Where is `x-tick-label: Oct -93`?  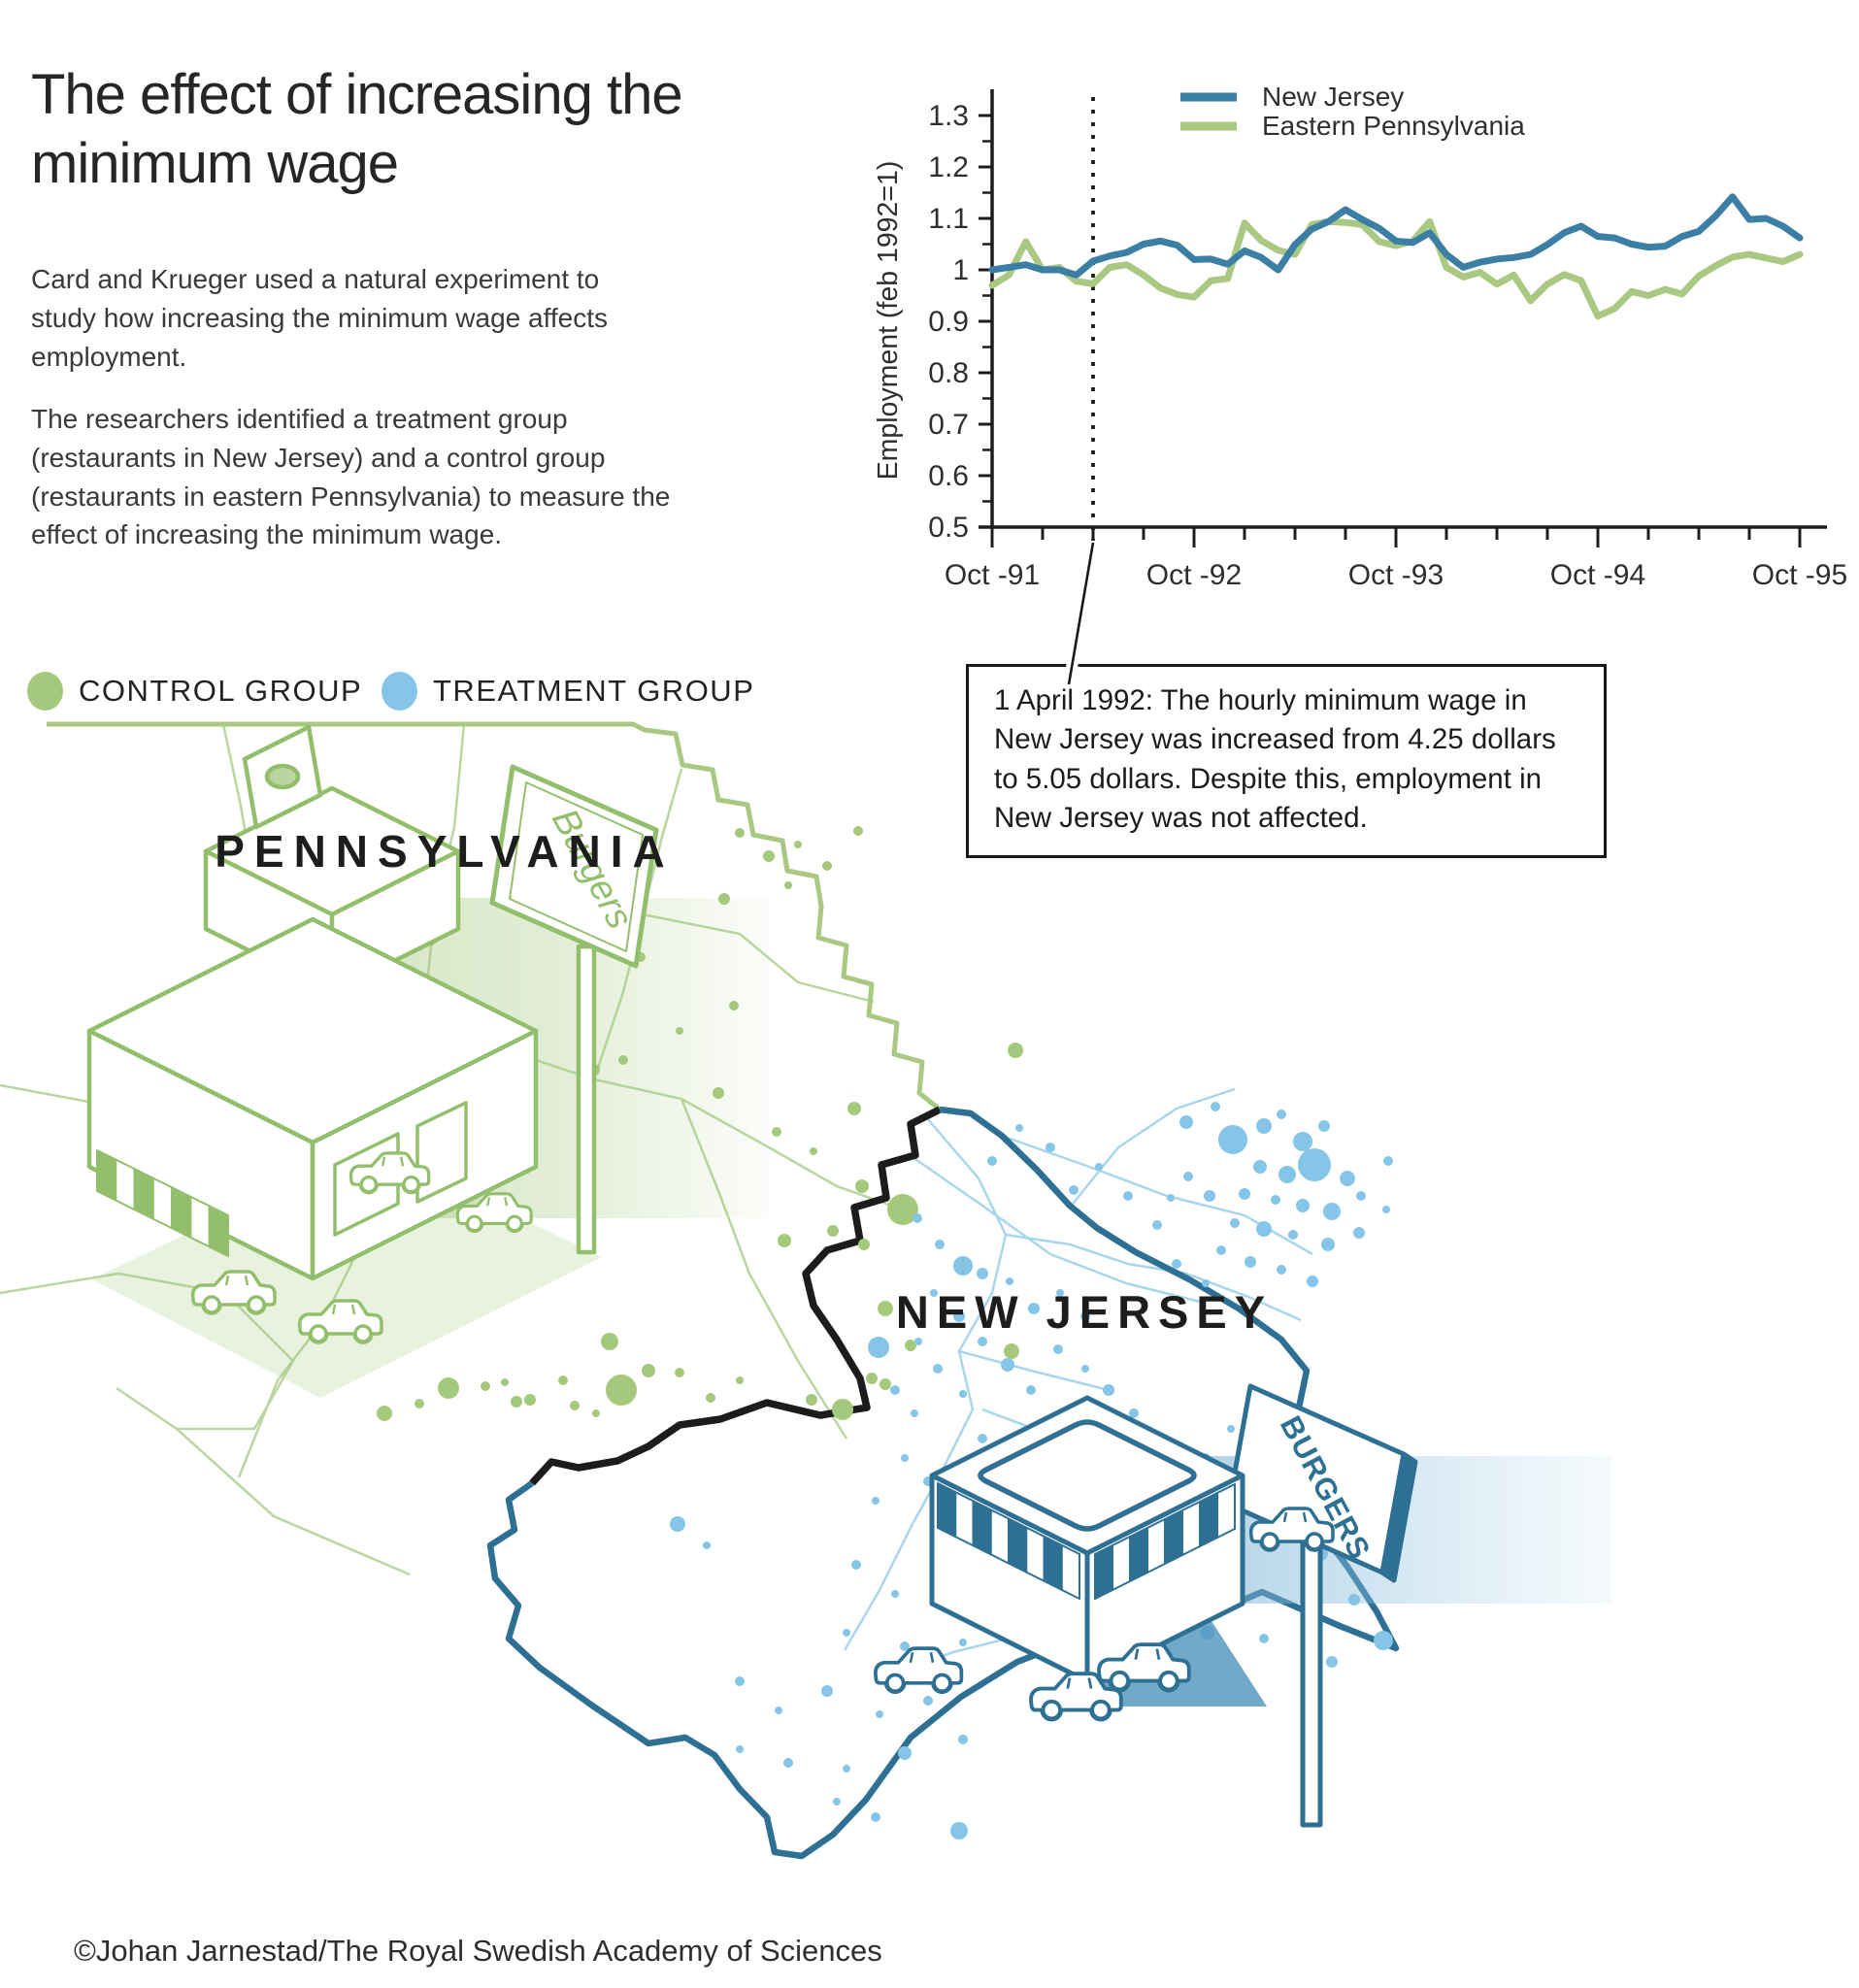
x-tick-label: Oct -93 is located at coordinates (1396, 575).